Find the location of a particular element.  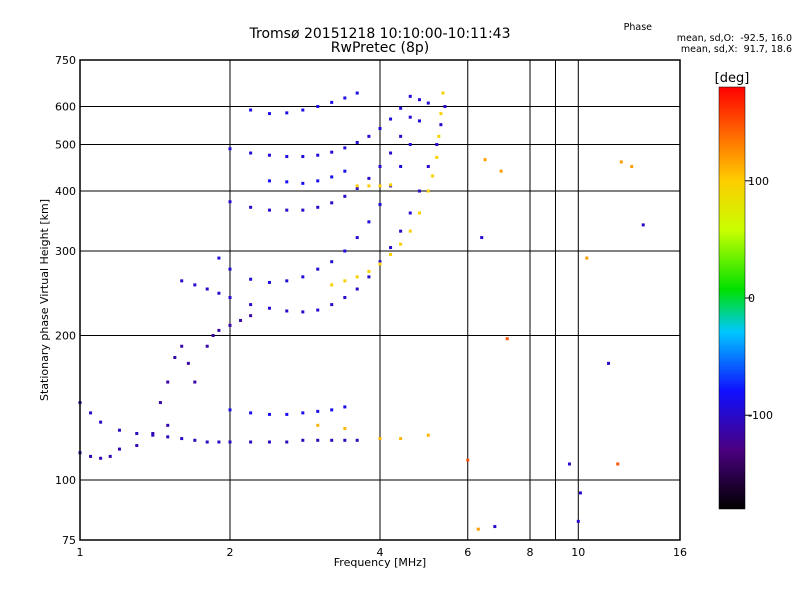

y-tick-label: 75 is located at coordinates (69, 540).